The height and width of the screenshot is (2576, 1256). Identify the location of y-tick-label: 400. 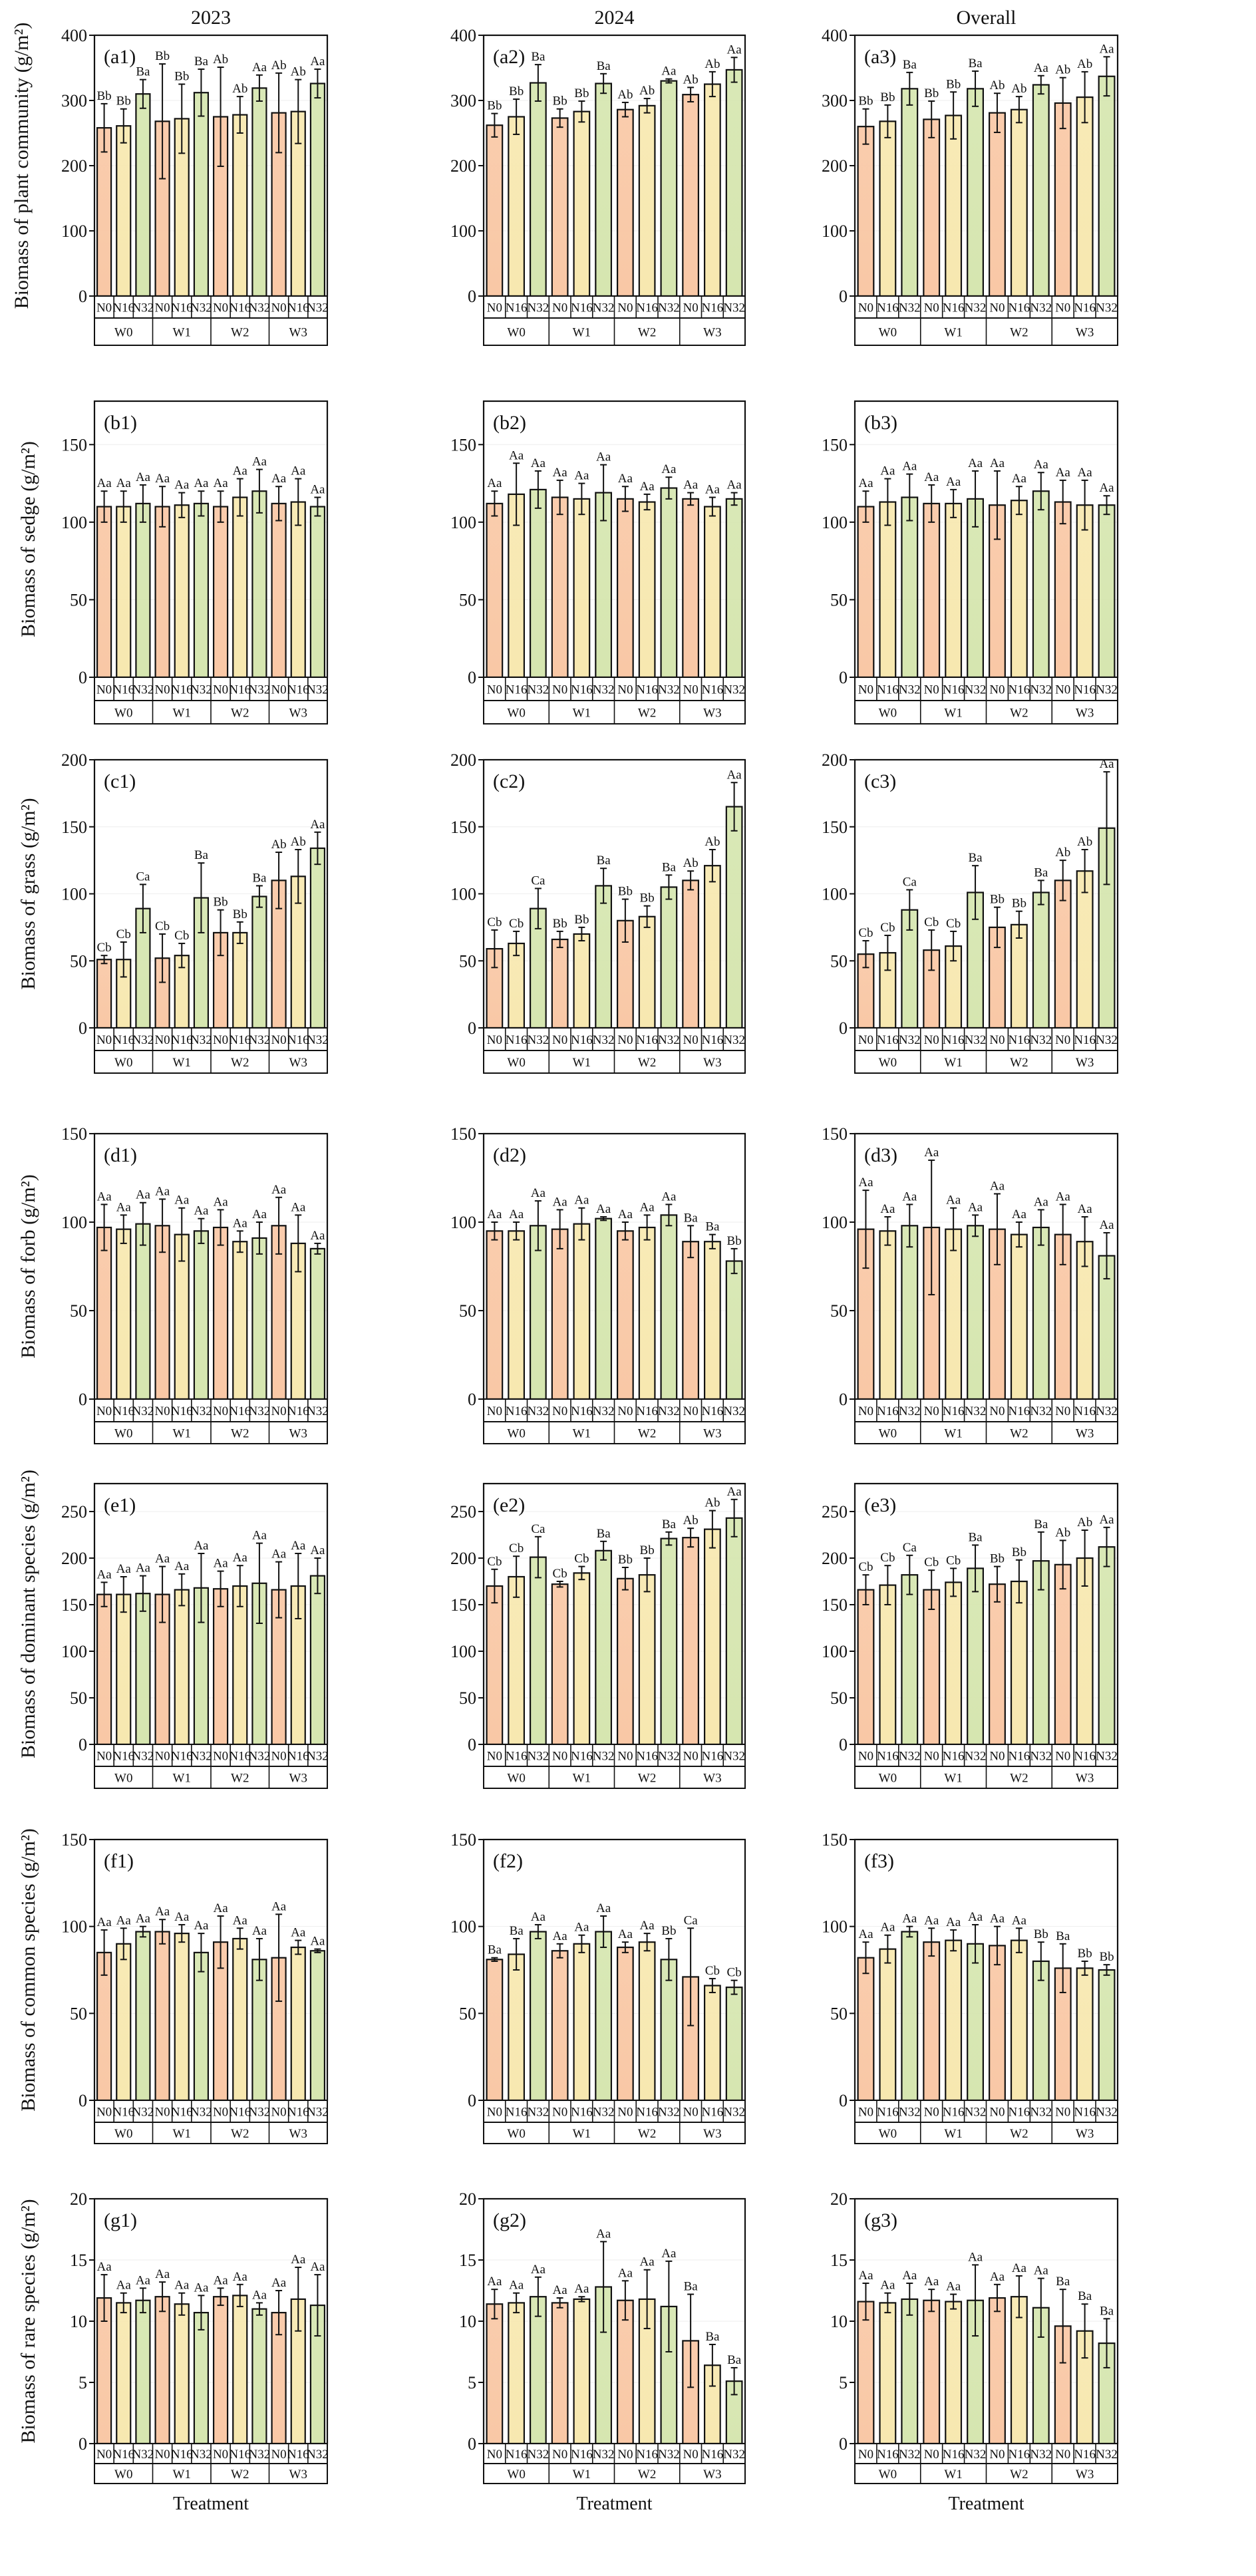
(74, 35).